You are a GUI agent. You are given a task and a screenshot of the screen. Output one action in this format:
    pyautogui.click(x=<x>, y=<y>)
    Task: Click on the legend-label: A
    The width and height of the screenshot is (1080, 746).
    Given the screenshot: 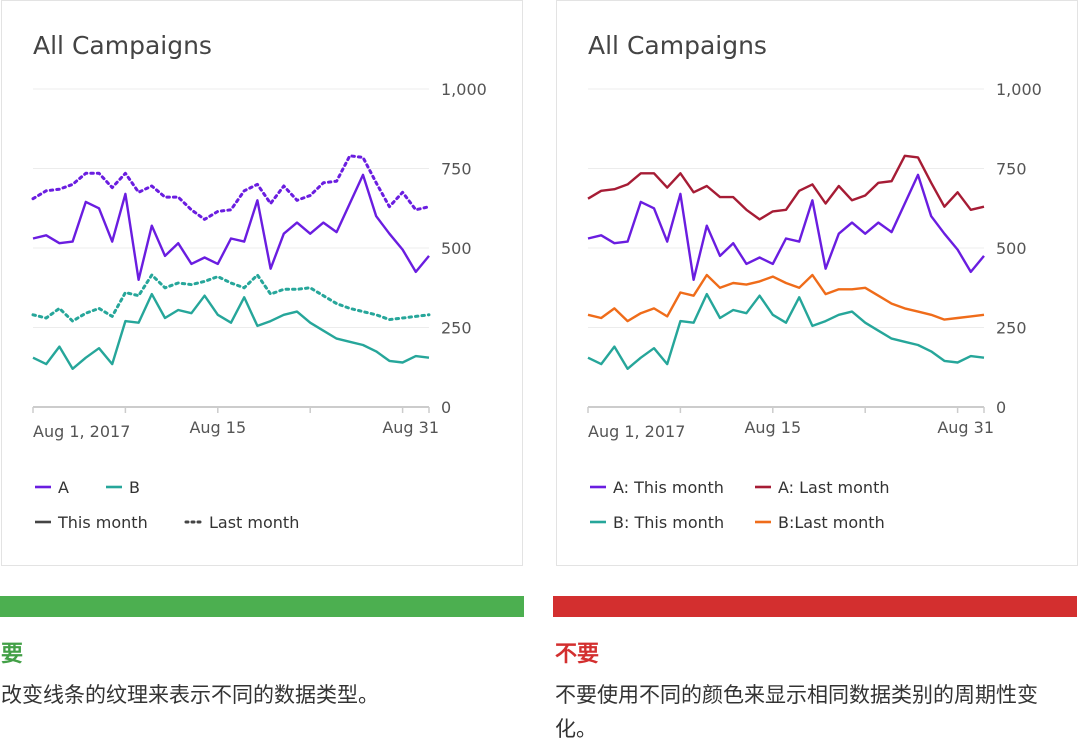 What is the action you would take?
    pyautogui.click(x=63, y=487)
    